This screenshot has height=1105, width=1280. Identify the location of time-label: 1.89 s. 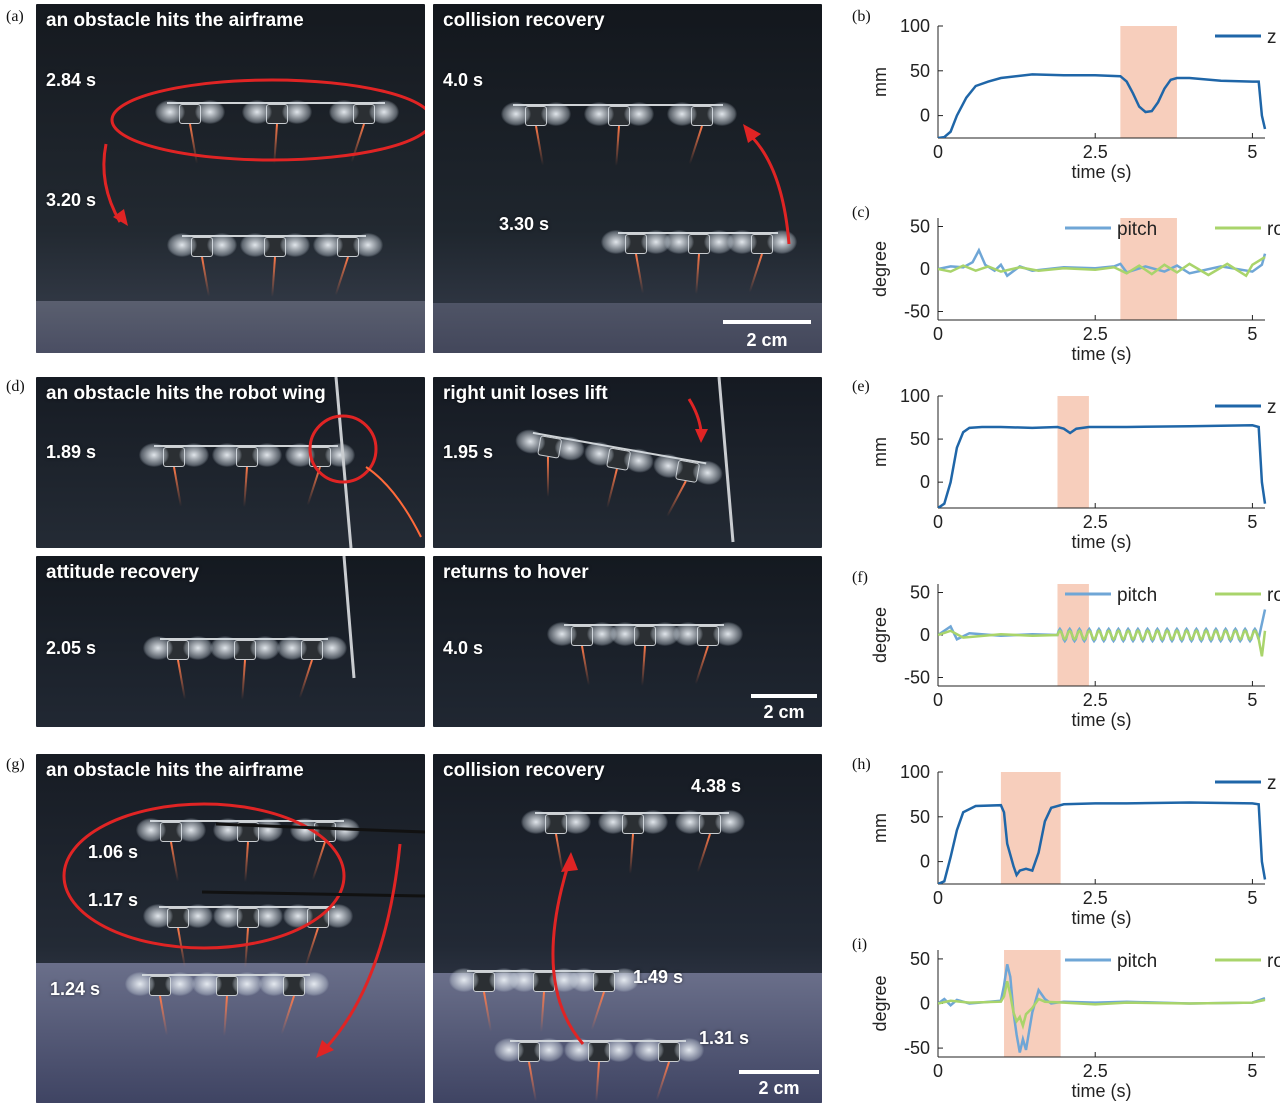
(71, 452).